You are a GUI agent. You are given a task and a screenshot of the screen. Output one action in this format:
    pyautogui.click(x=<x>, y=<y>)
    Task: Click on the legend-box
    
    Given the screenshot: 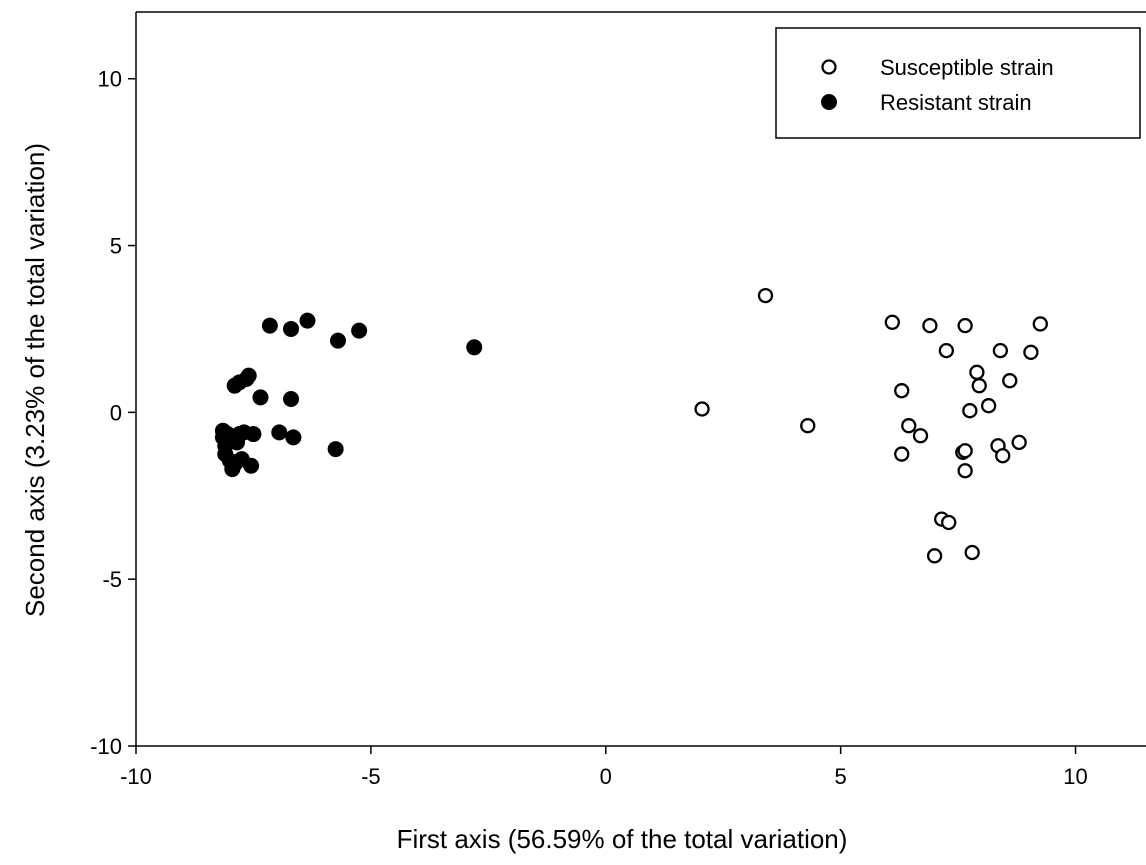 What is the action you would take?
    pyautogui.click(x=958, y=83)
    